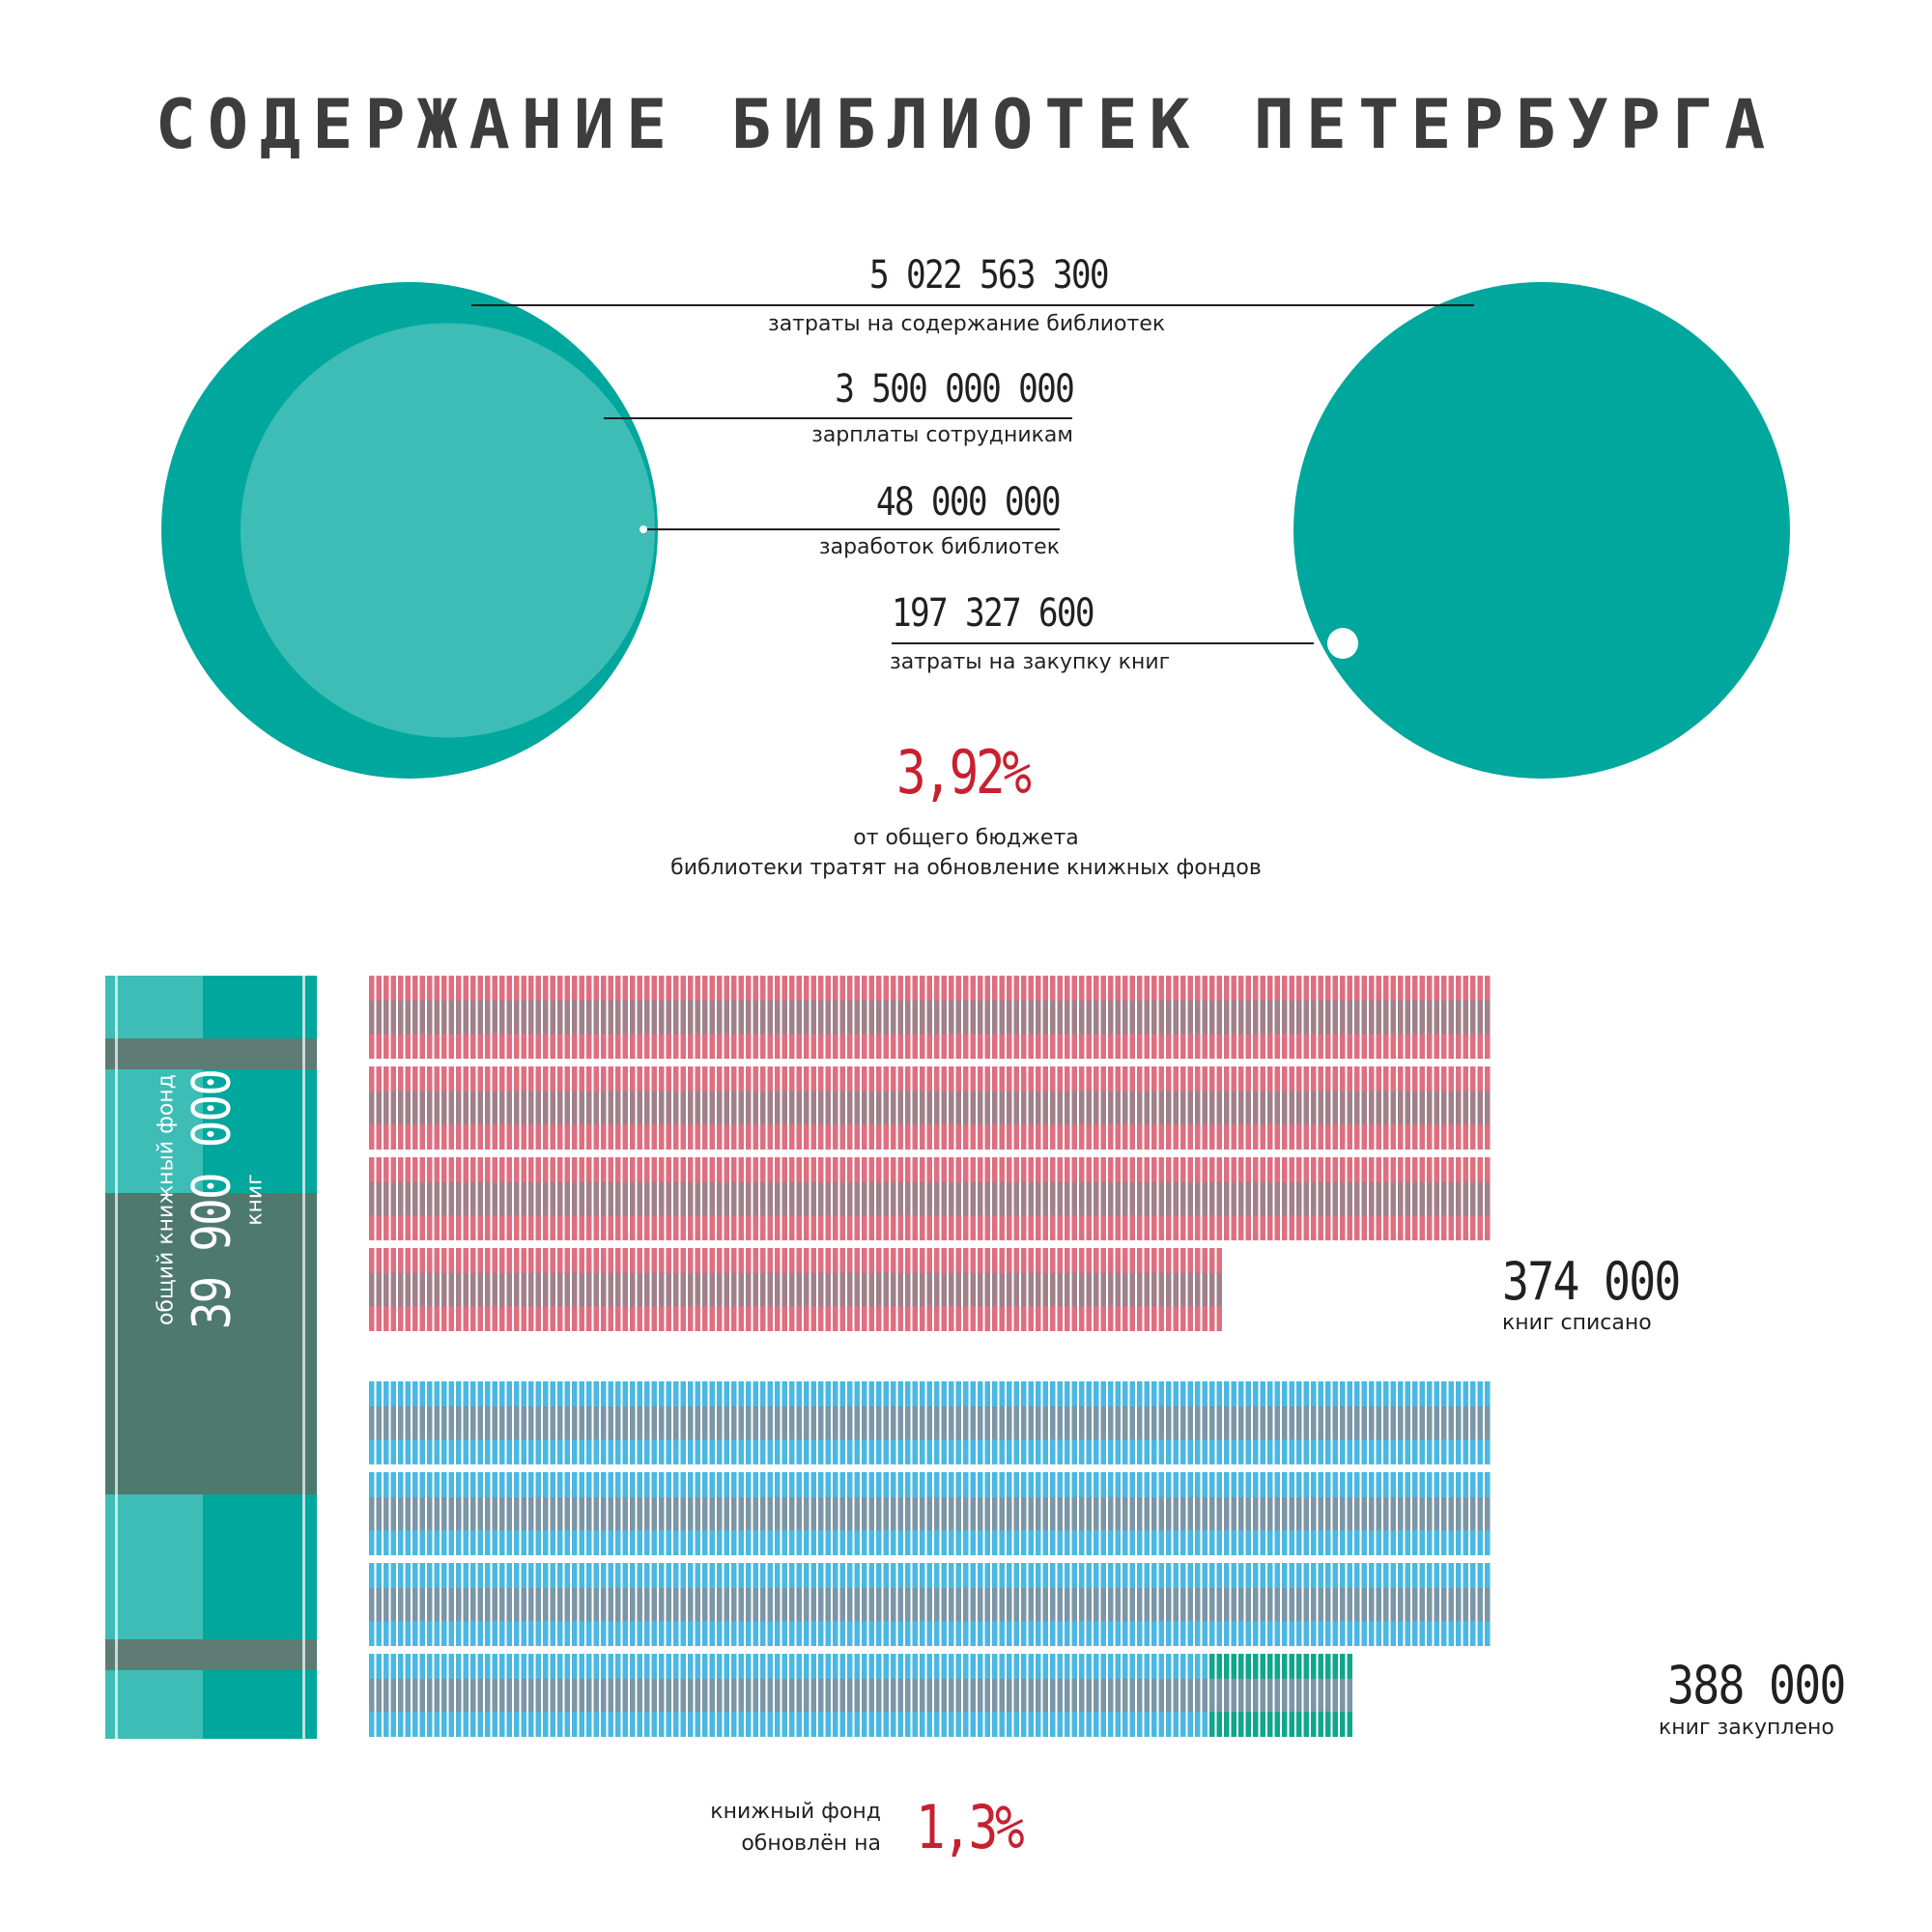 The image size is (1932, 1932). I want to click on spine-band-bottom, so click(211, 1654).